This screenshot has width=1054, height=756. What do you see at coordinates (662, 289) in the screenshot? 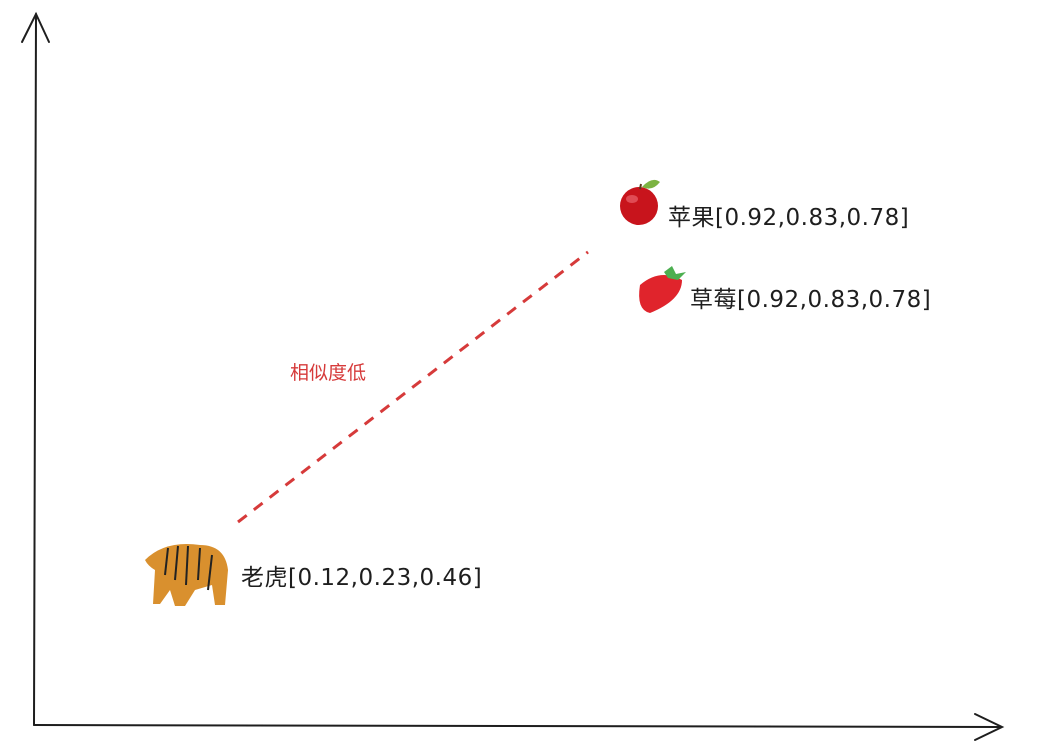
I see `strawberry-icon` at bounding box center [662, 289].